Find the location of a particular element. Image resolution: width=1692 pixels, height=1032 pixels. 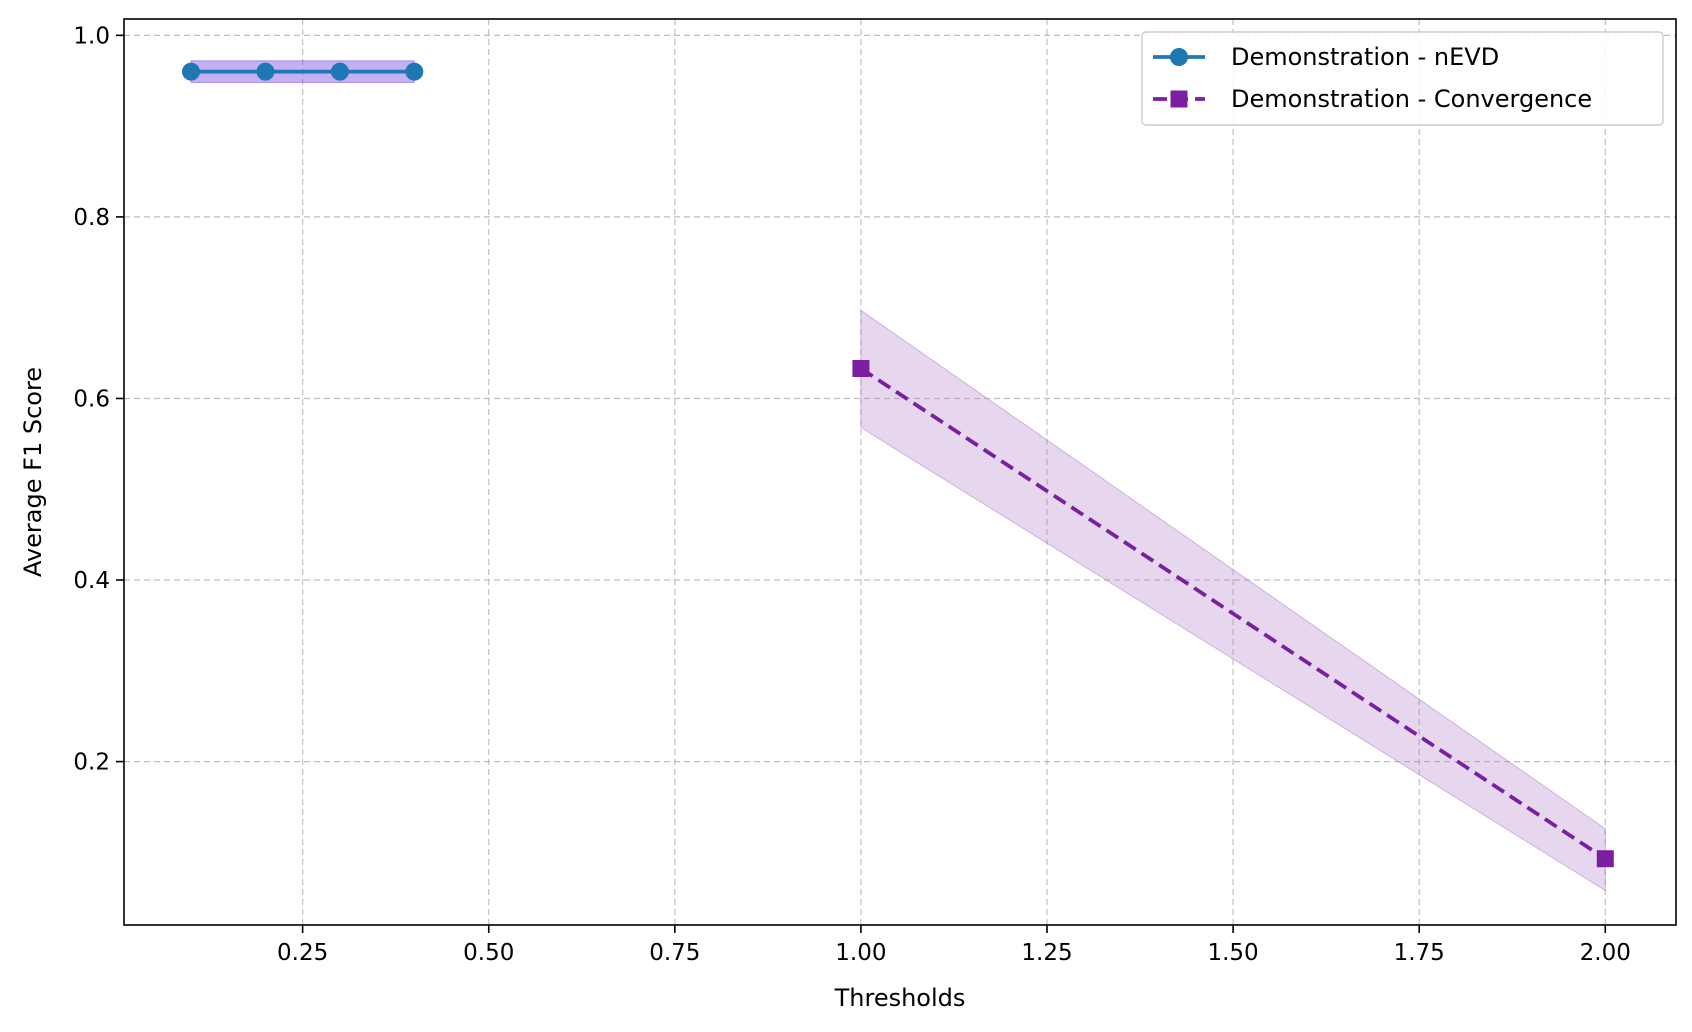

legend-label: Demonstration - nEVD is located at coordinates (1365, 57).